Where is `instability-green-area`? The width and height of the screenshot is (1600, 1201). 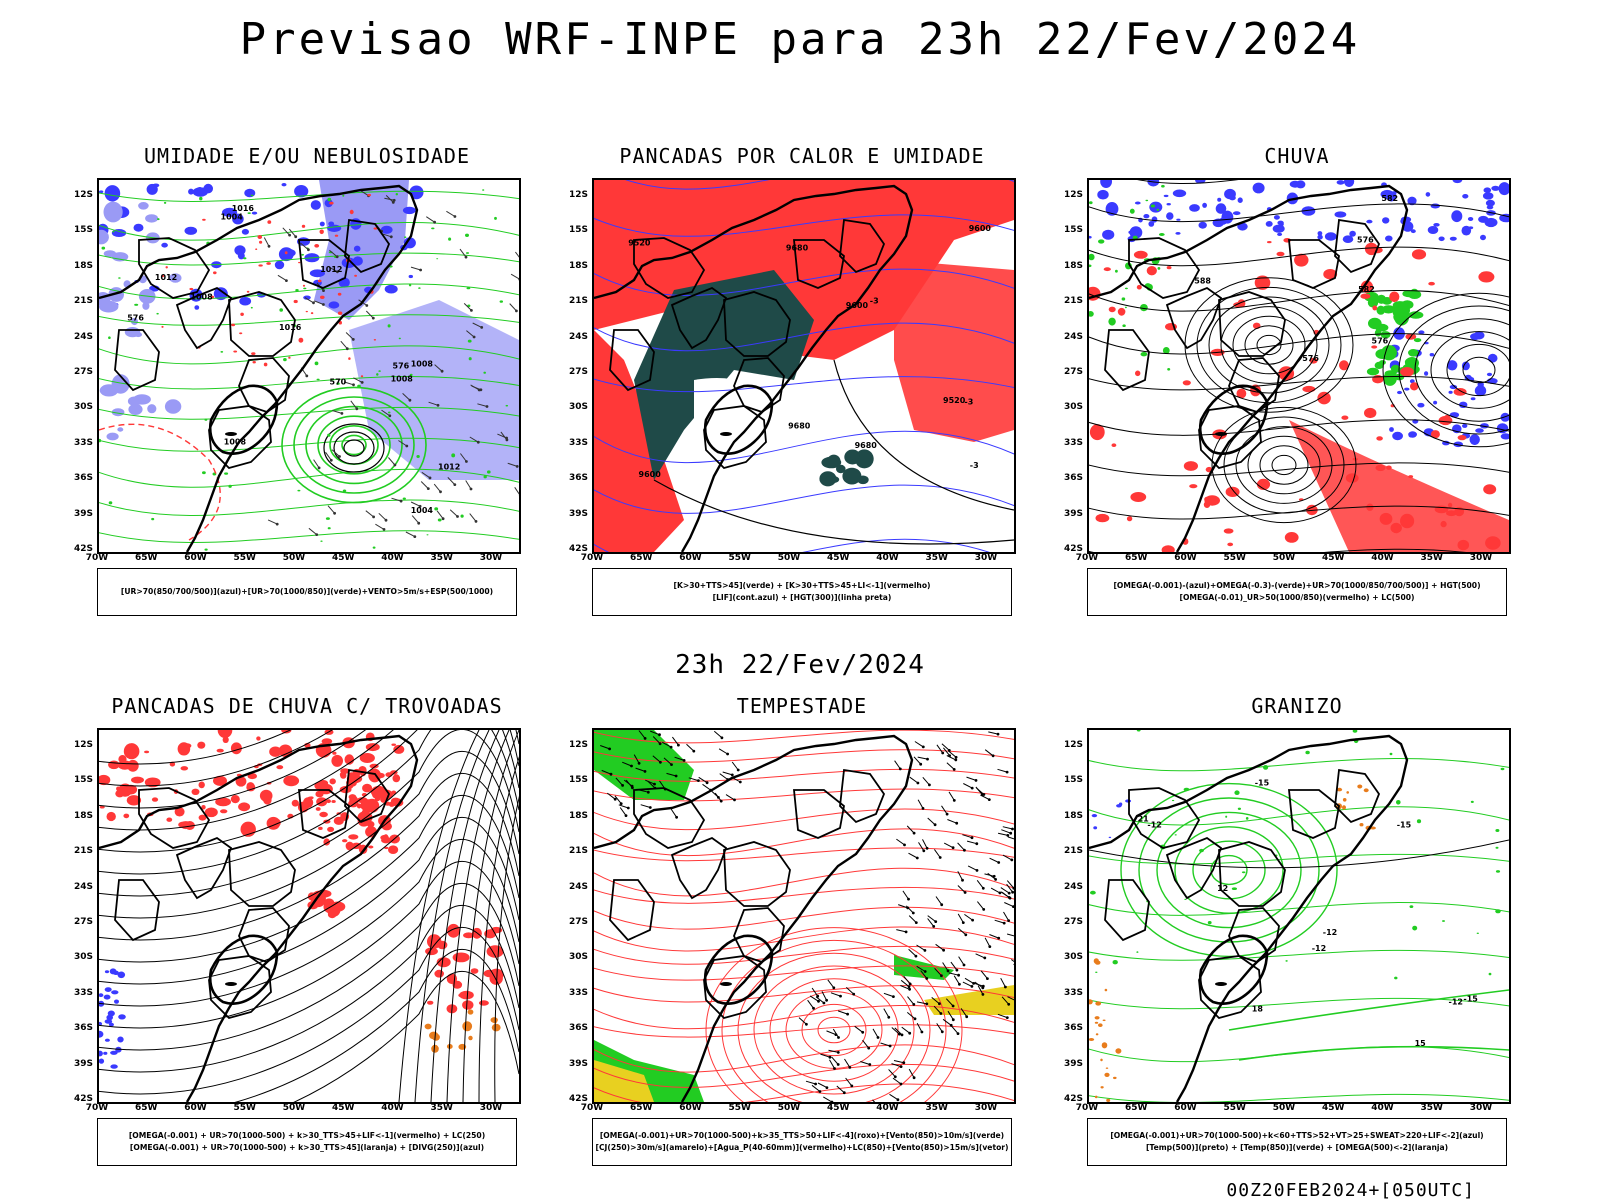 instability-green-area is located at coordinates (846, 467).